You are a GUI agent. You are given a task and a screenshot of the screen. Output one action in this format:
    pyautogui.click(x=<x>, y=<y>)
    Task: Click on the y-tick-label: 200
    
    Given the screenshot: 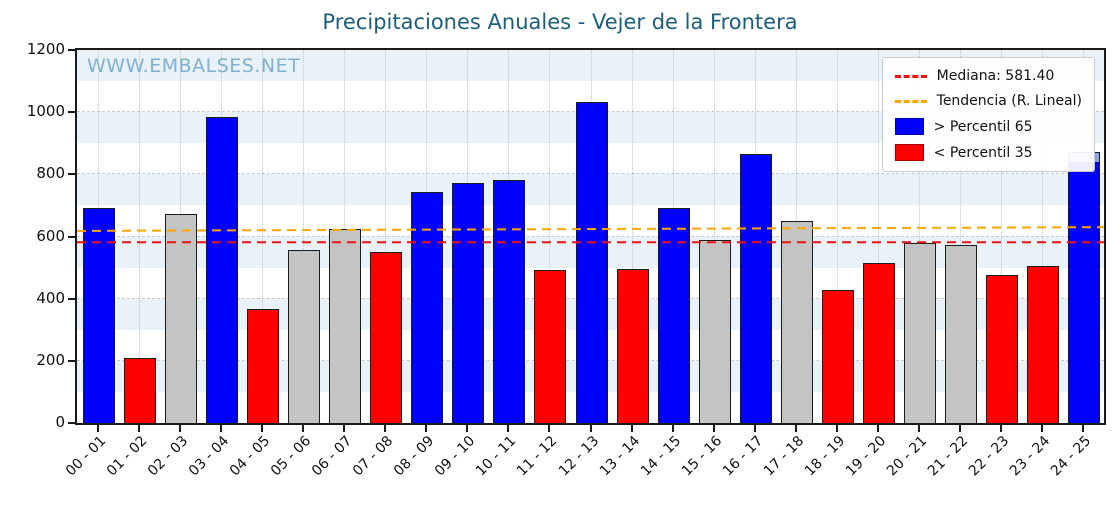 What is the action you would take?
    pyautogui.click(x=50, y=359)
    